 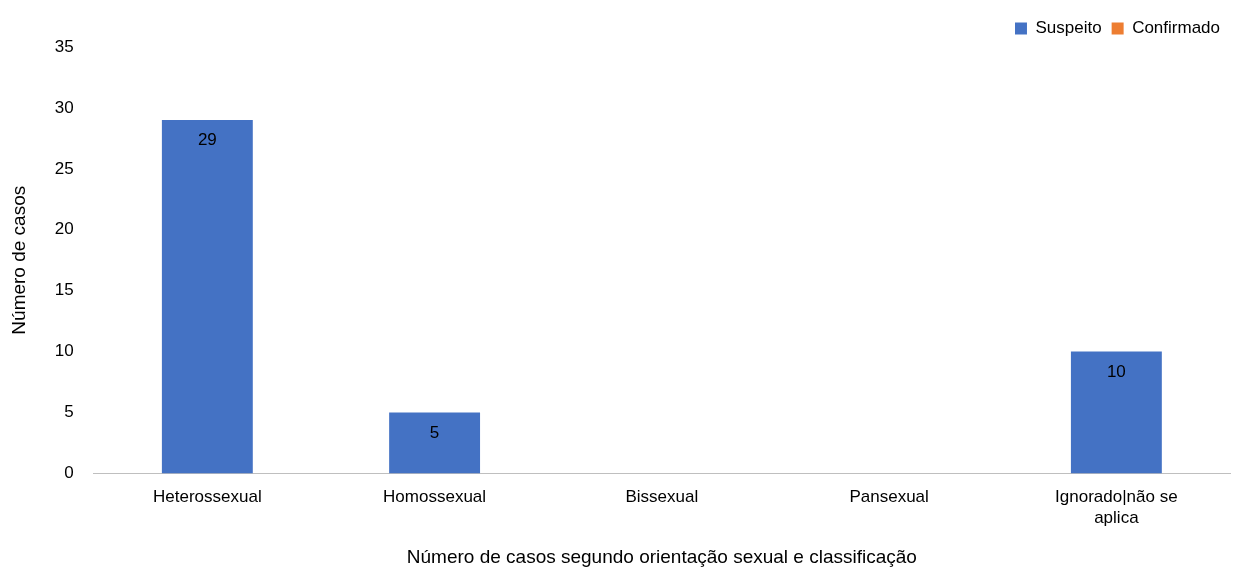 What do you see at coordinates (207, 140) in the screenshot?
I see `data-label: 29` at bounding box center [207, 140].